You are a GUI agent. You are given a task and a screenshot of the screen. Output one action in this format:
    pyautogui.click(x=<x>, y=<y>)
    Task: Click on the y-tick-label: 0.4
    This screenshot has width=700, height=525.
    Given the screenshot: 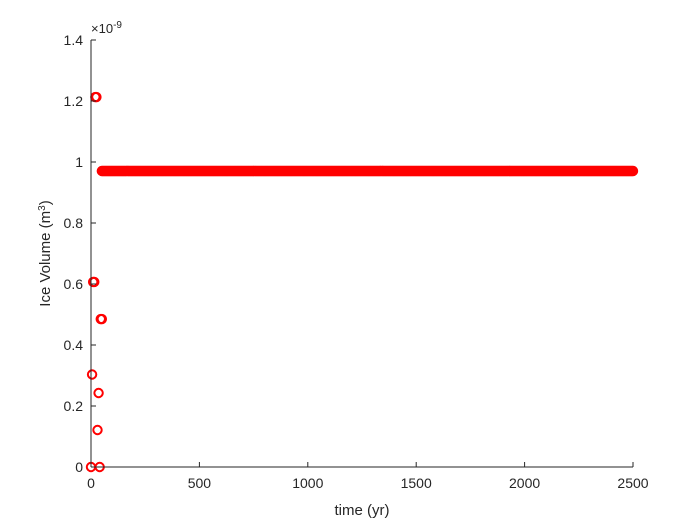 What is the action you would take?
    pyautogui.click(x=74, y=345)
    